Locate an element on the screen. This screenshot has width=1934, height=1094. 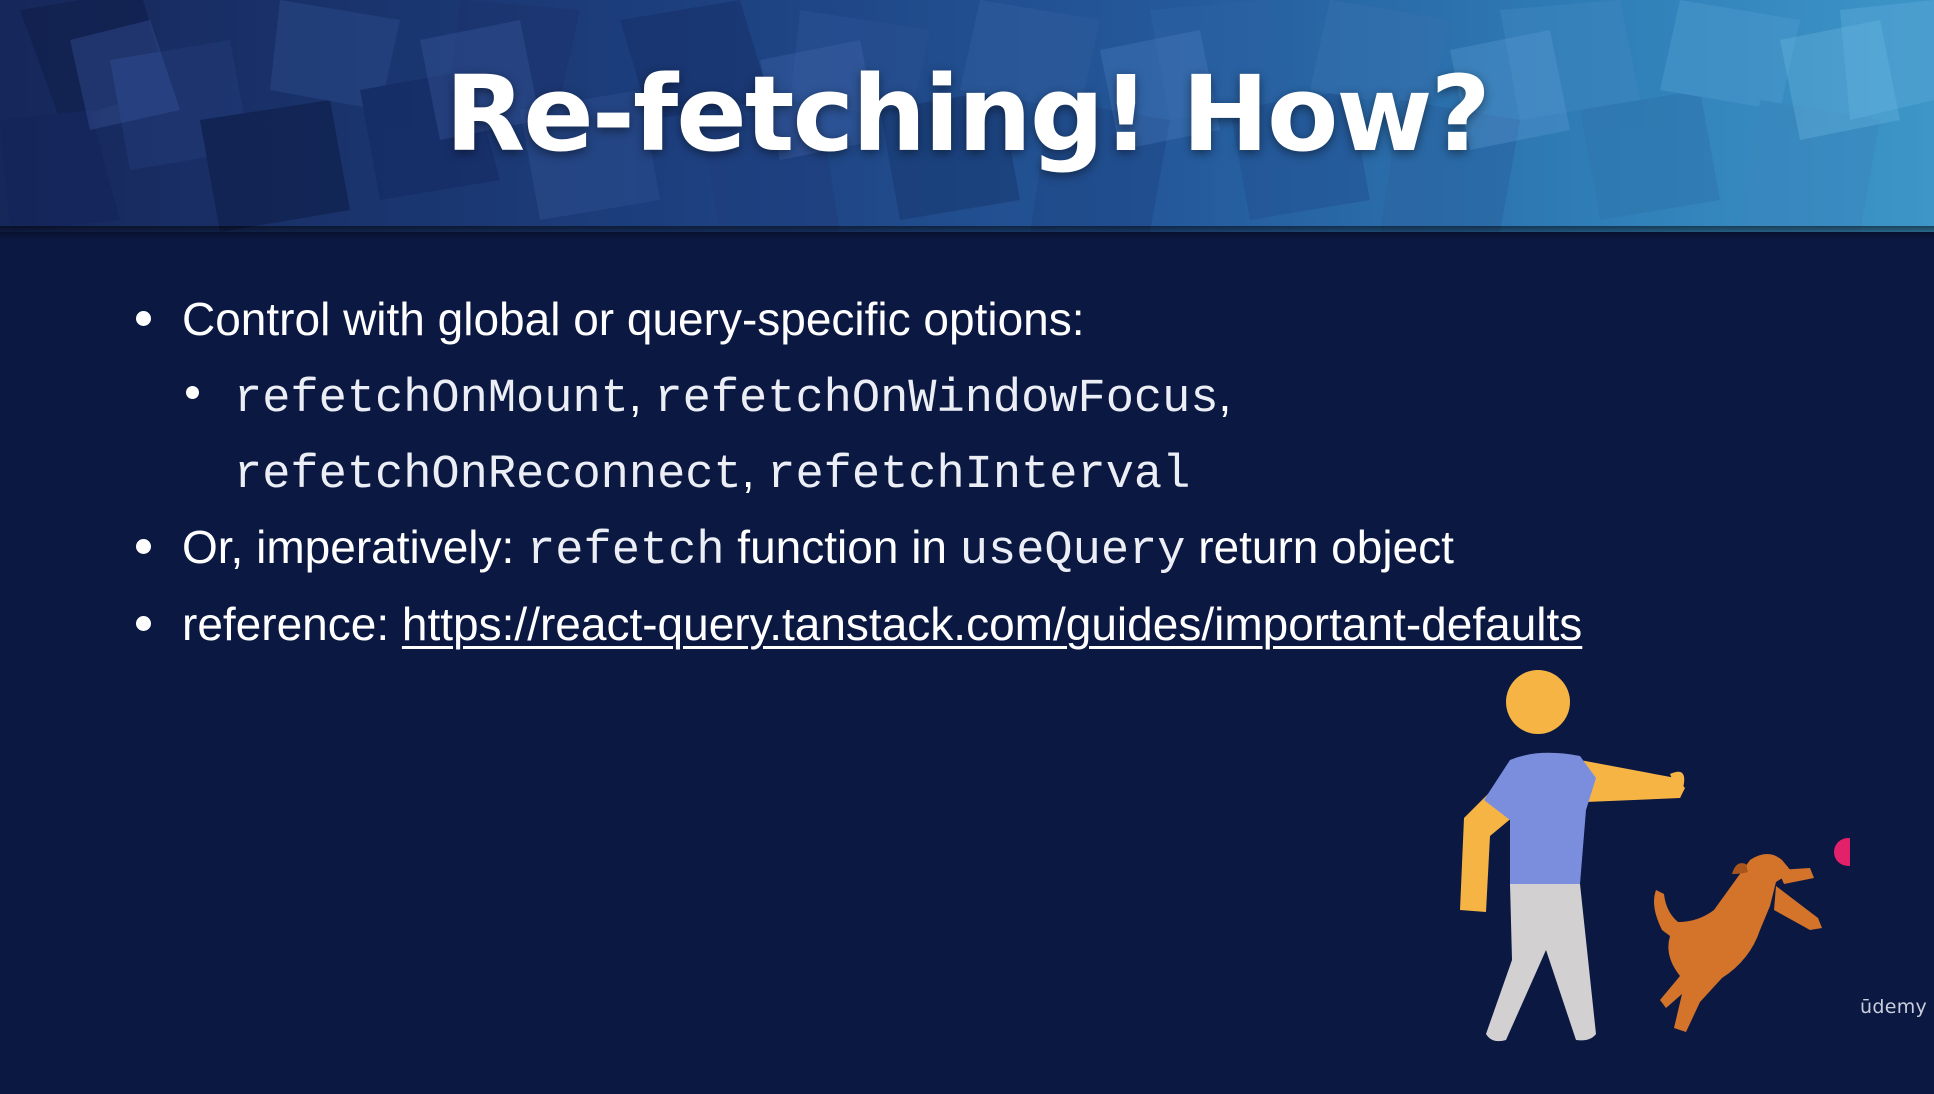
reference-label: reference: is located at coordinates (292, 624).